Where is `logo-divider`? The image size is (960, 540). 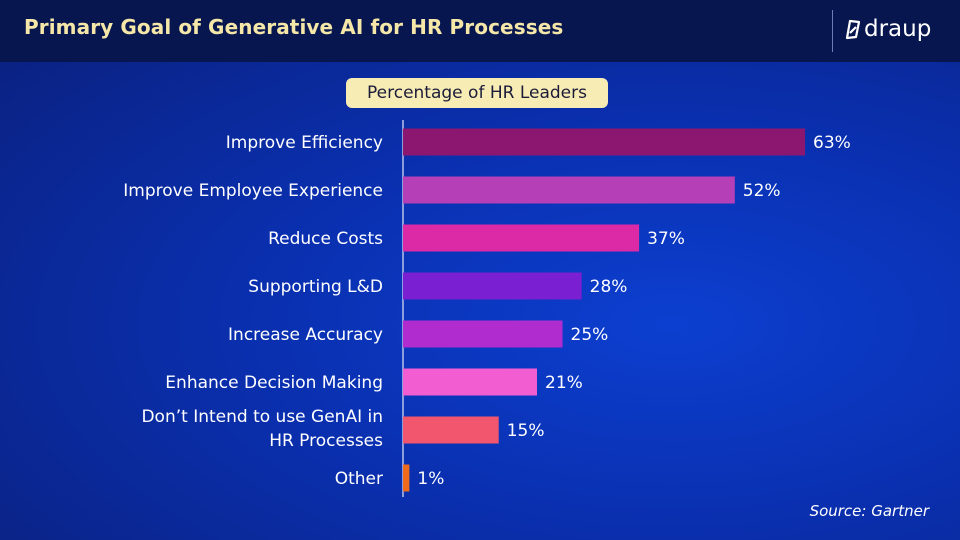 logo-divider is located at coordinates (832, 31).